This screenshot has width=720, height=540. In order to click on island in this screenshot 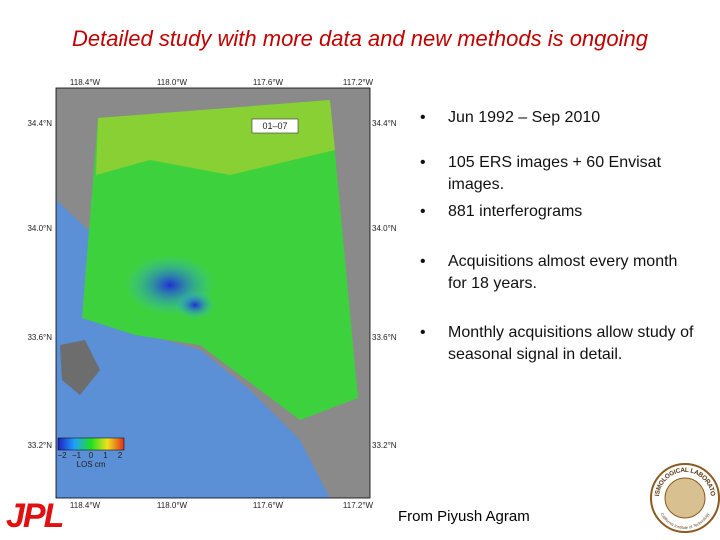, I will do `click(80, 367)`.